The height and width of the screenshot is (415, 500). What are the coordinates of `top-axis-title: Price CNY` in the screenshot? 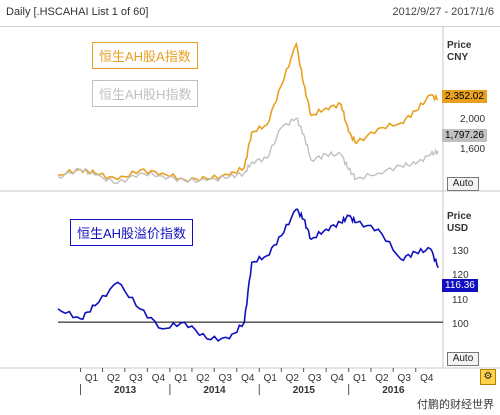 It's located at (459, 52).